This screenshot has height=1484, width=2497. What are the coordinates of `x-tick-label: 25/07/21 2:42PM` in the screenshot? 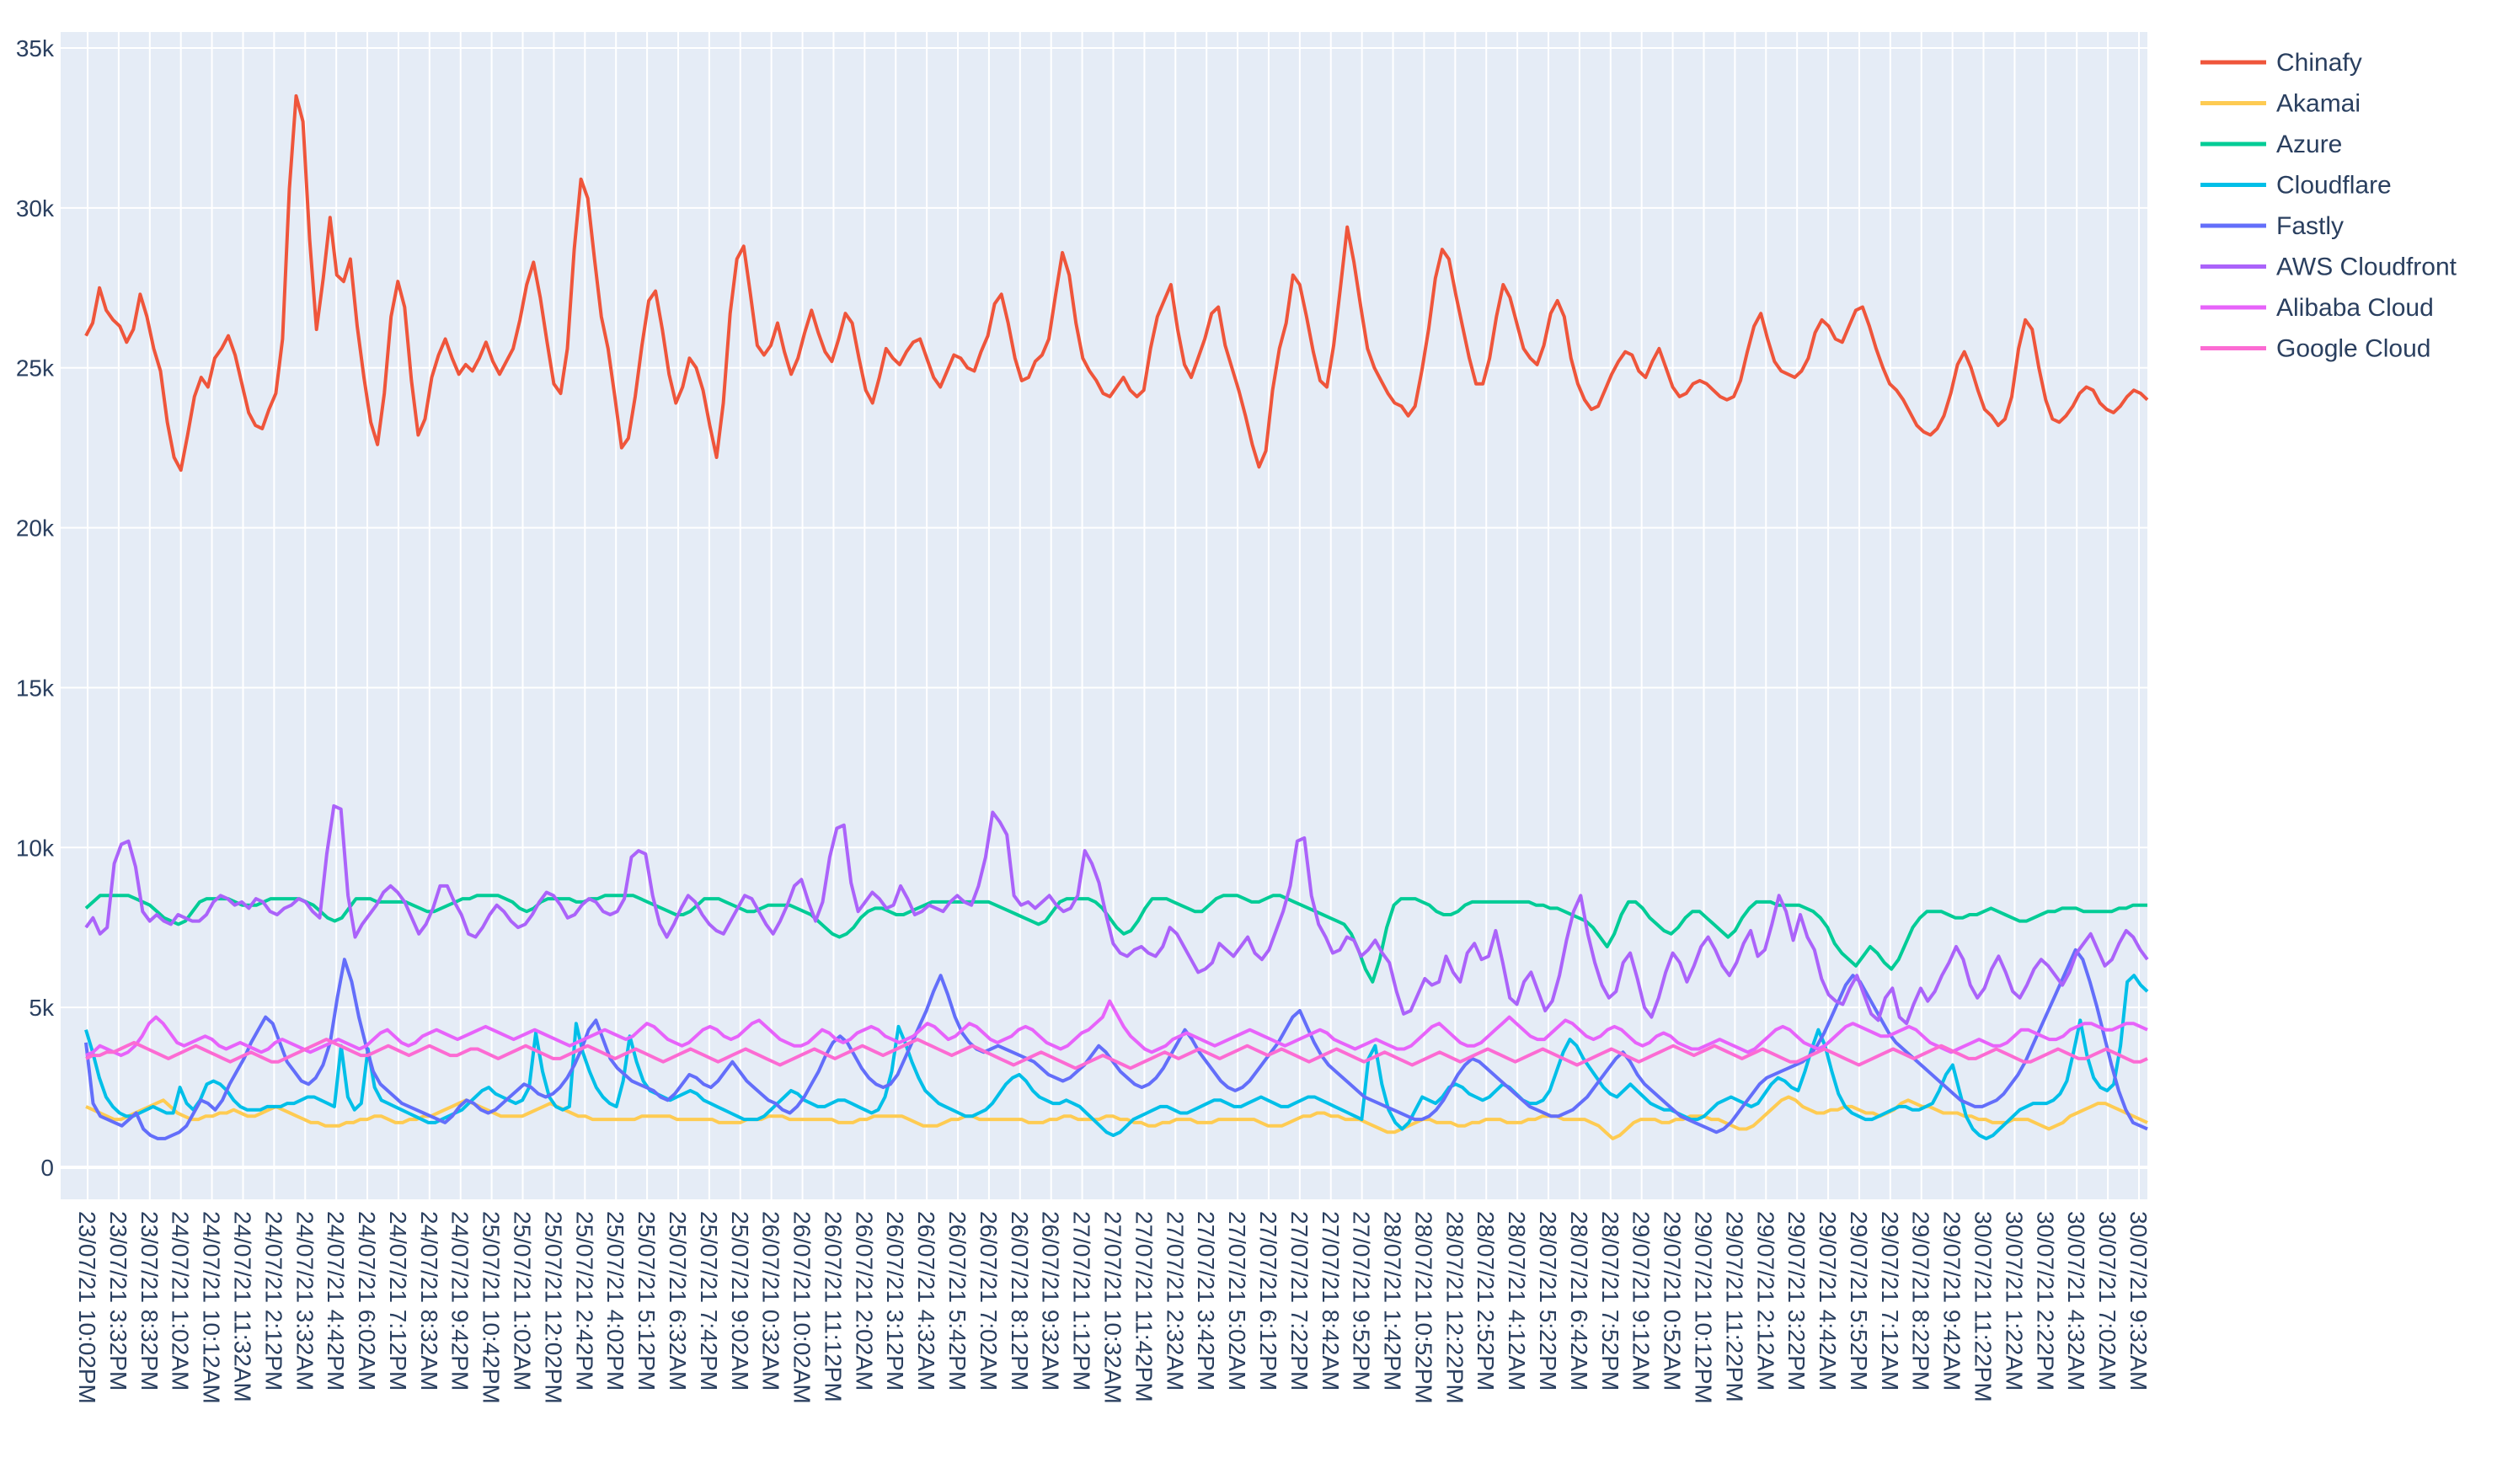 It's located at (584, 1301).